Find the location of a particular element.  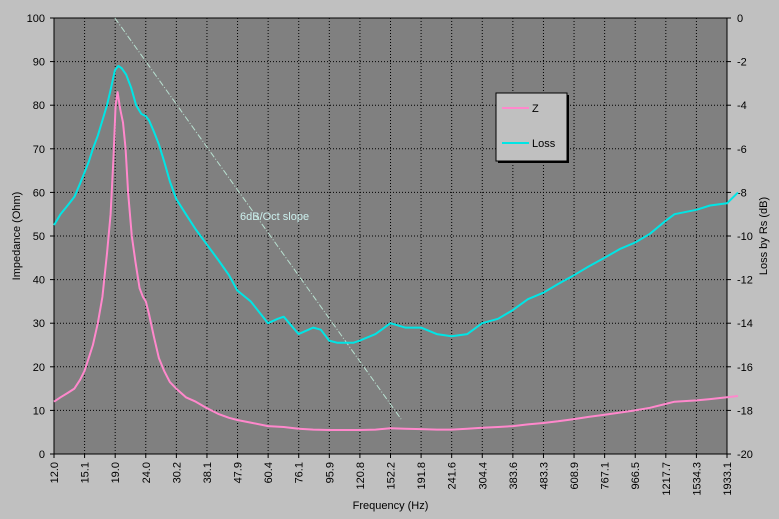

x-tick-label: 1933.1 is located at coordinates (728, 479).